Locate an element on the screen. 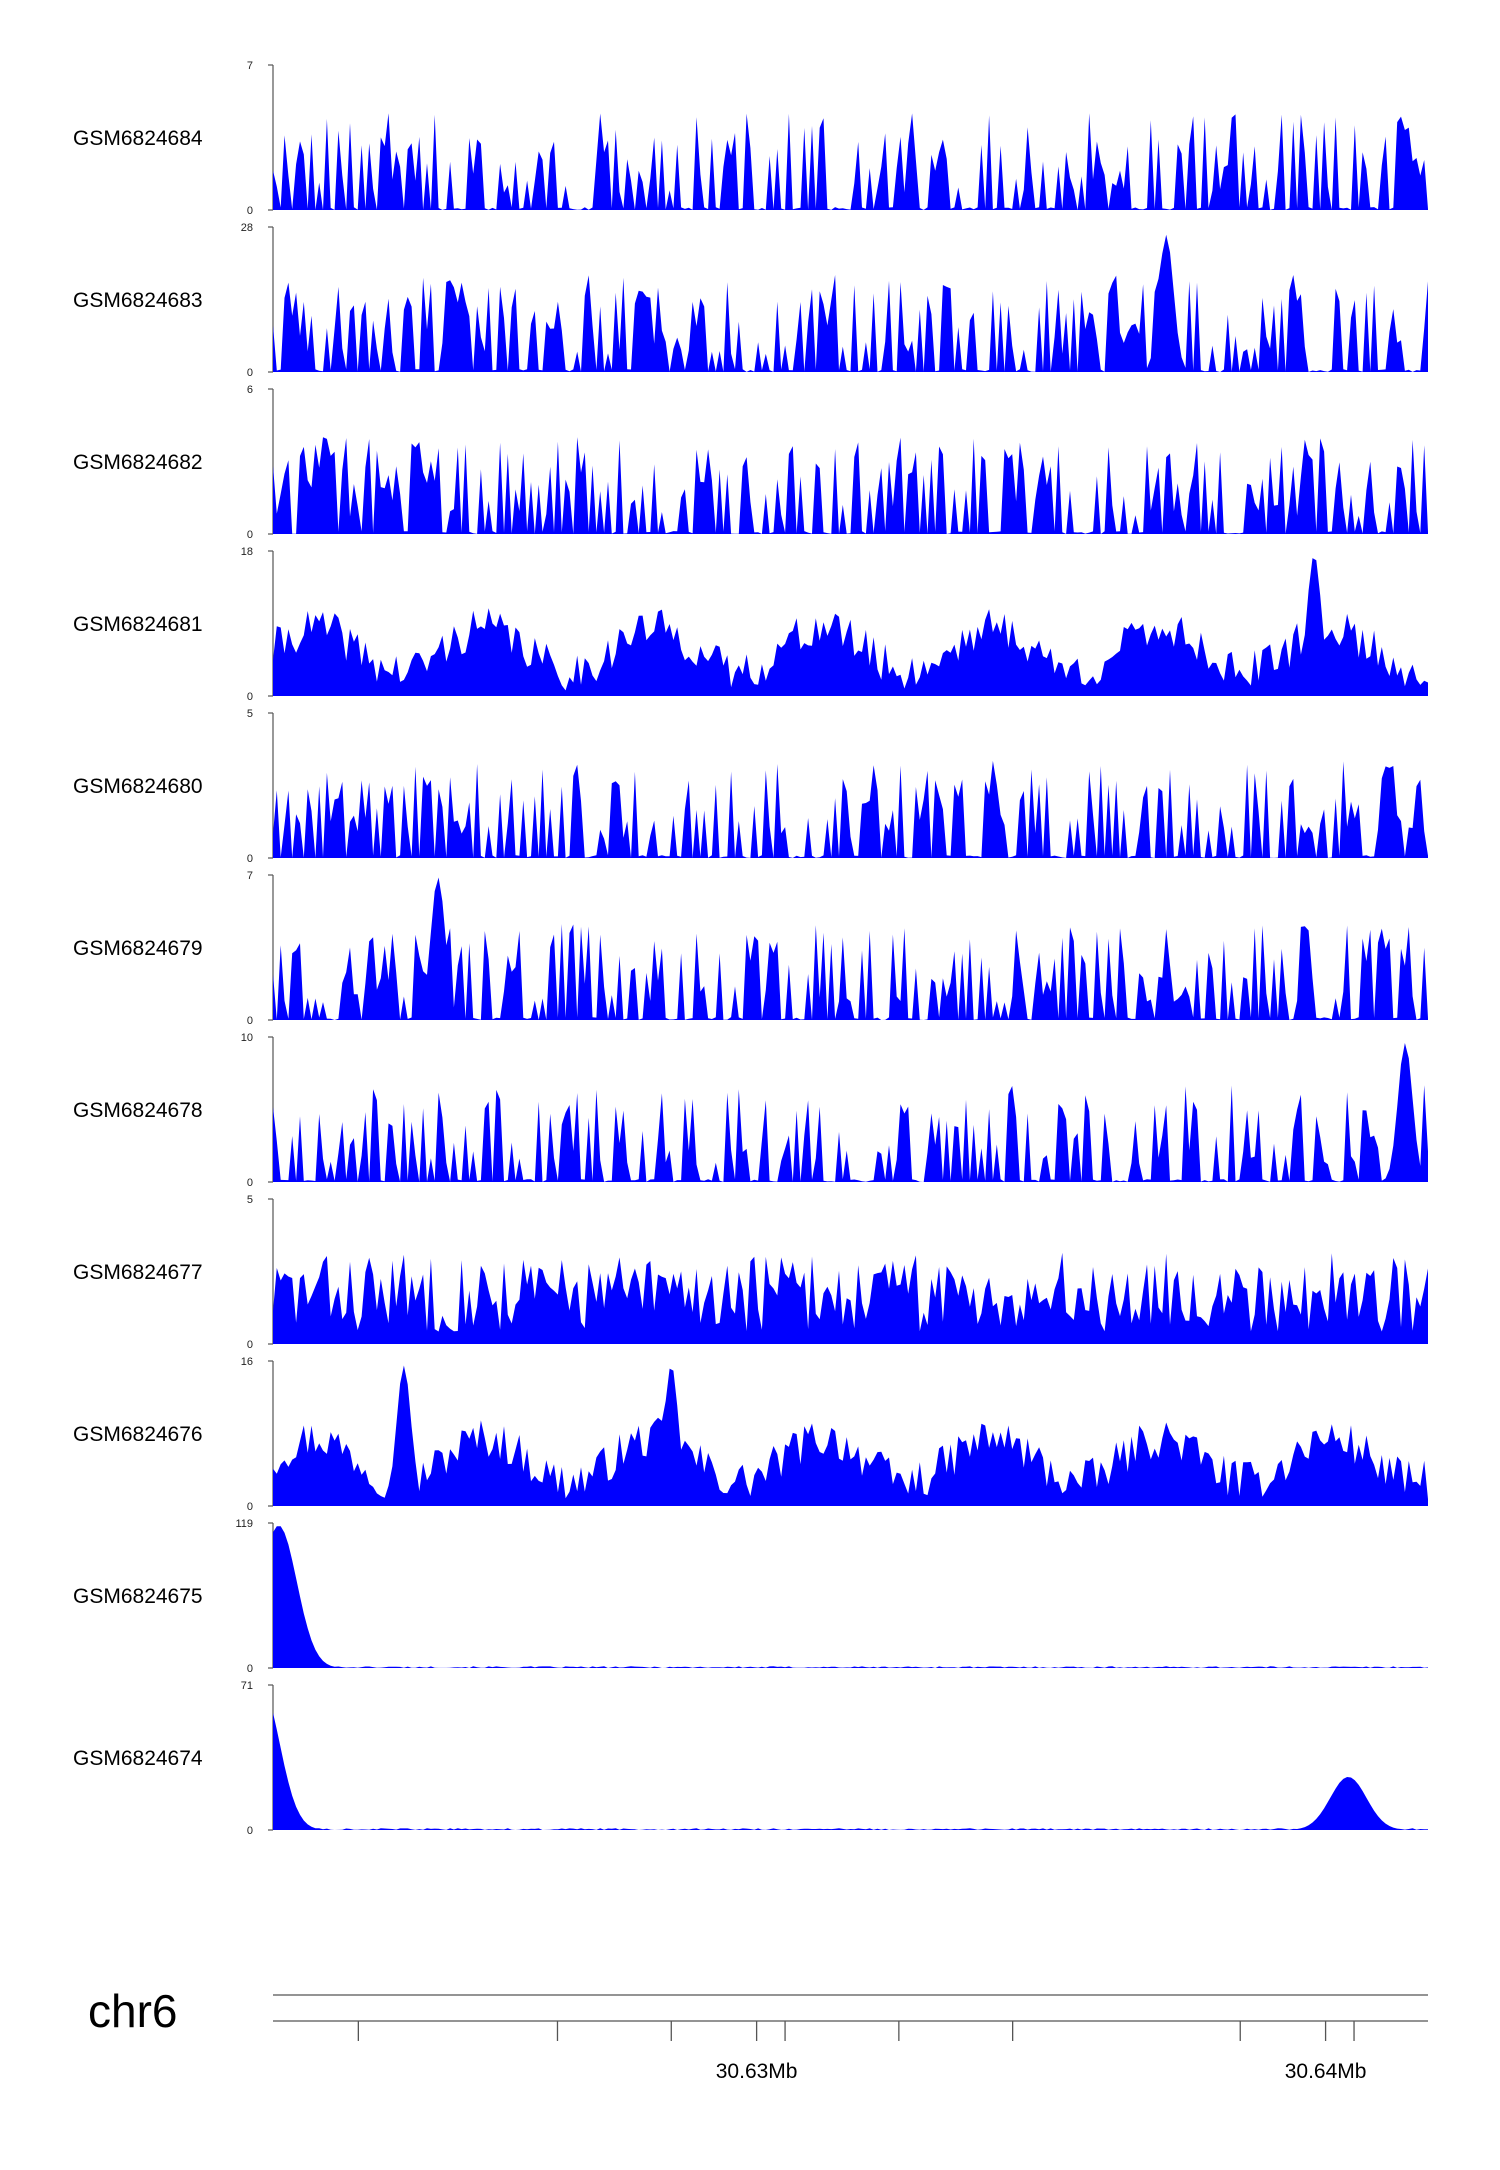 This screenshot has width=1500, height=2170. track-label: GSM6824680 is located at coordinates (138, 786).